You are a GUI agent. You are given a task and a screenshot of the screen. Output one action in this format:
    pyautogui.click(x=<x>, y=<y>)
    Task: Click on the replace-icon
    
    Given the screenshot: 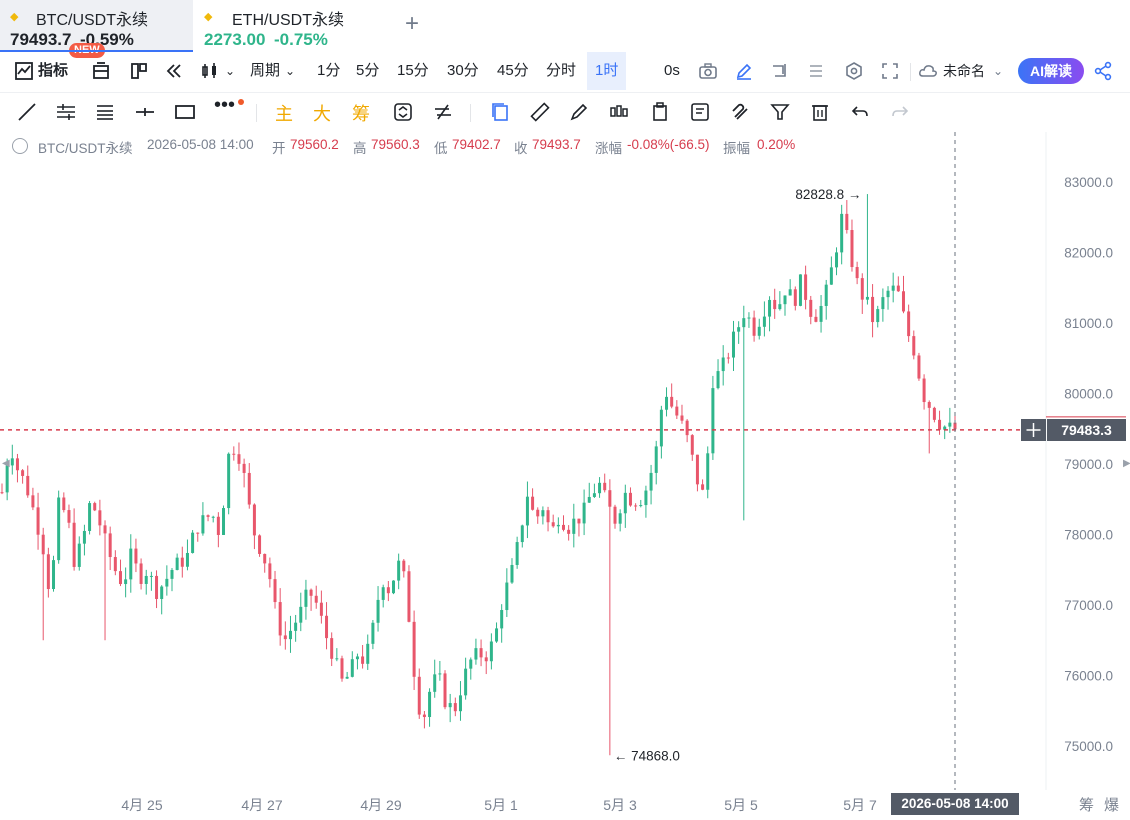 What is the action you would take?
    pyautogui.click(x=403, y=112)
    